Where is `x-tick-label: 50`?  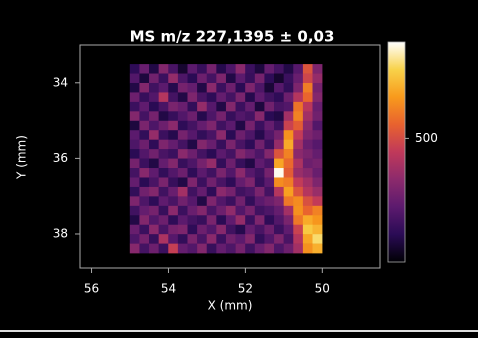 x-tick-label: 50 is located at coordinates (322, 289).